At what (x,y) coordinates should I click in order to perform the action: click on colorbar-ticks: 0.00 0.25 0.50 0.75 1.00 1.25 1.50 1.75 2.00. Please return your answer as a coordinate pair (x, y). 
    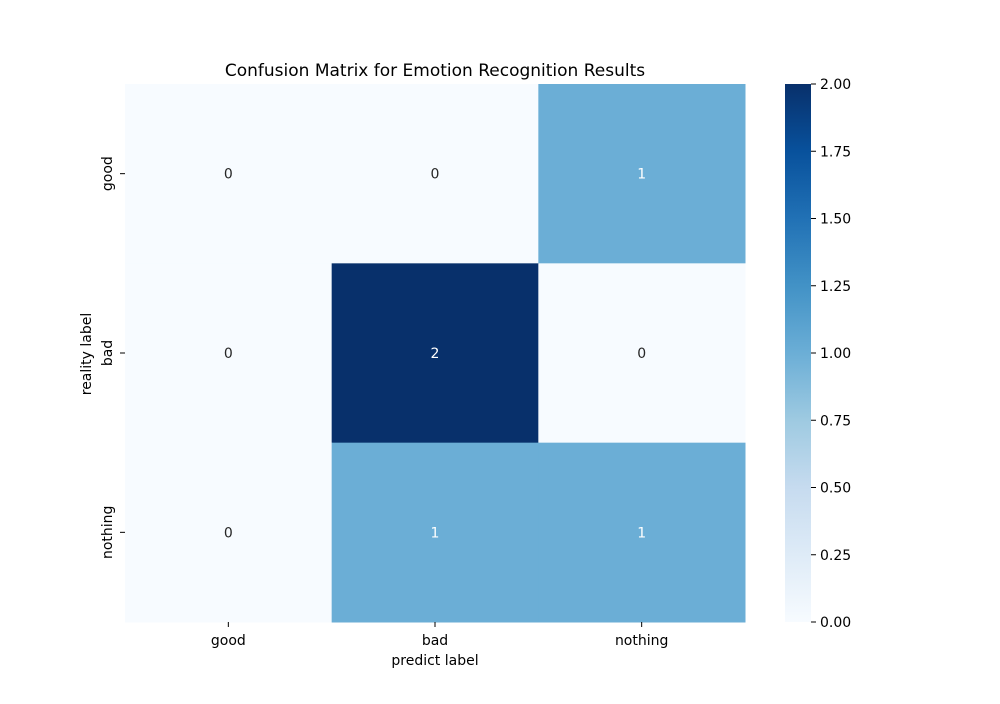
    Looking at the image, I should click on (831, 354).